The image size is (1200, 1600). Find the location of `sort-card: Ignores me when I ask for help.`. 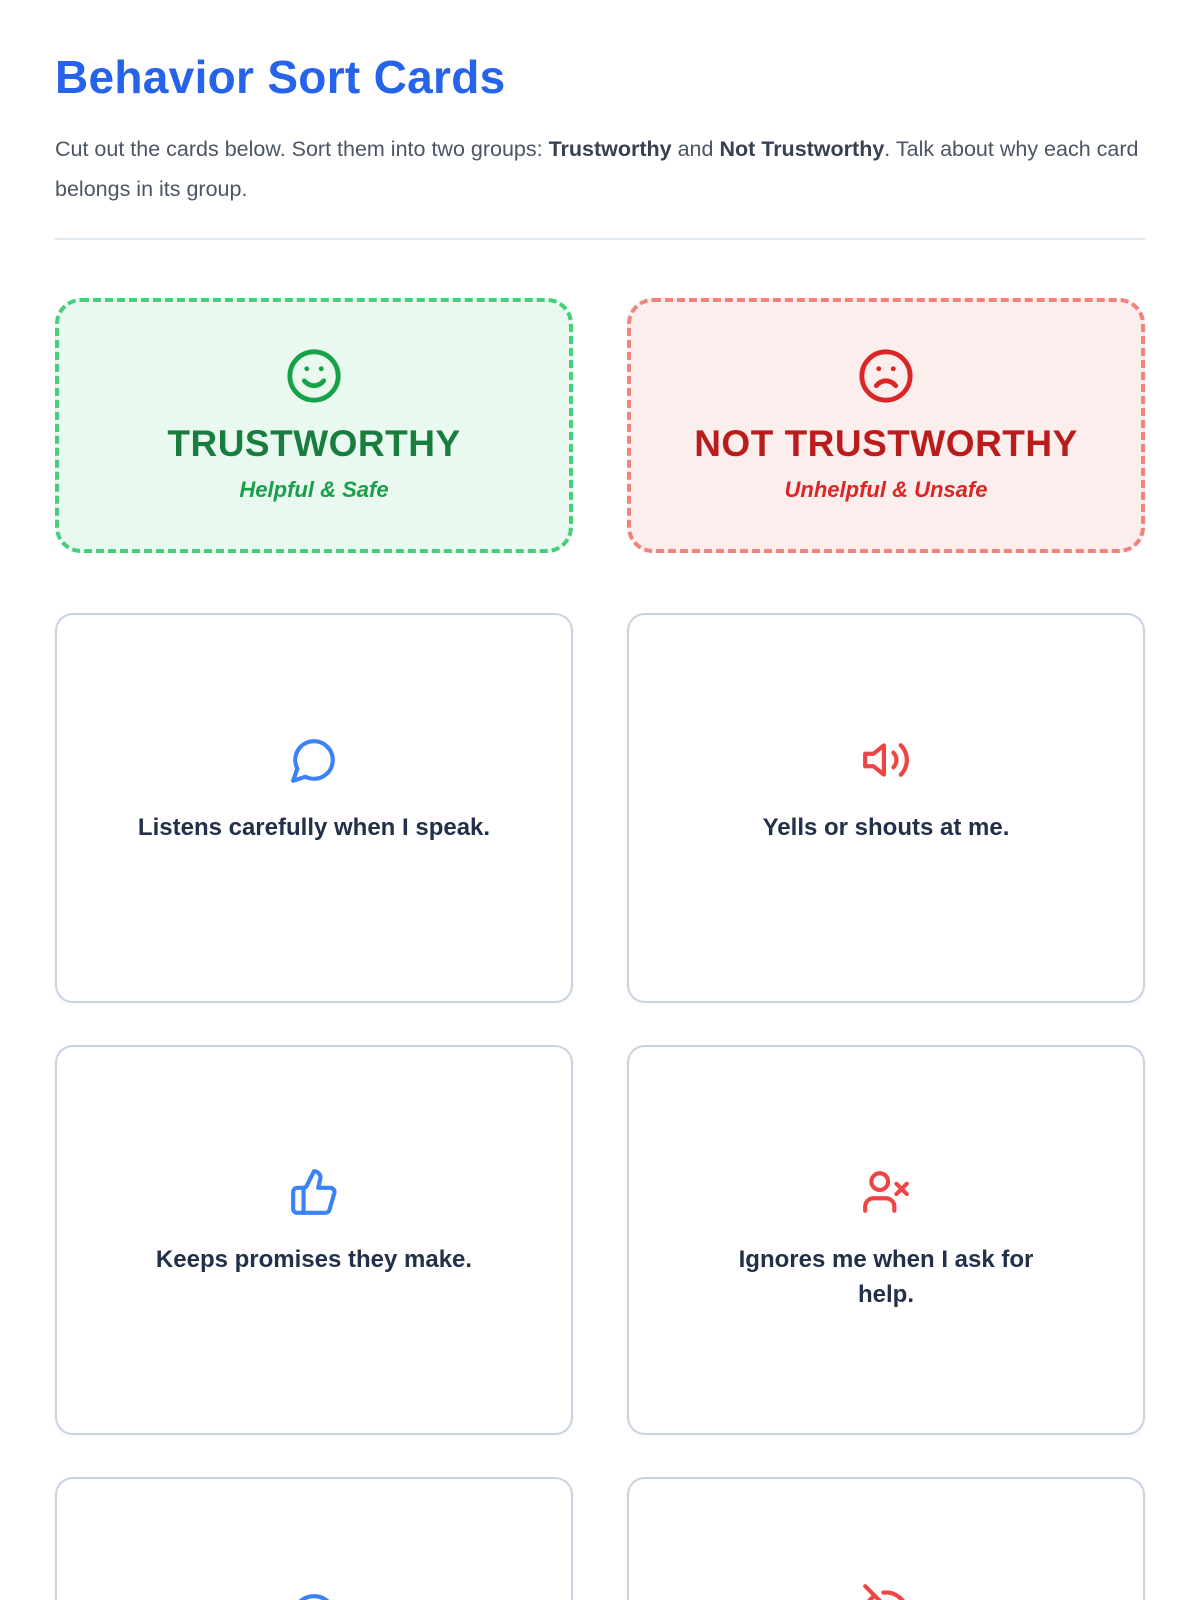

sort-card: Ignores me when I ask for help. is located at coordinates (886, 1239).